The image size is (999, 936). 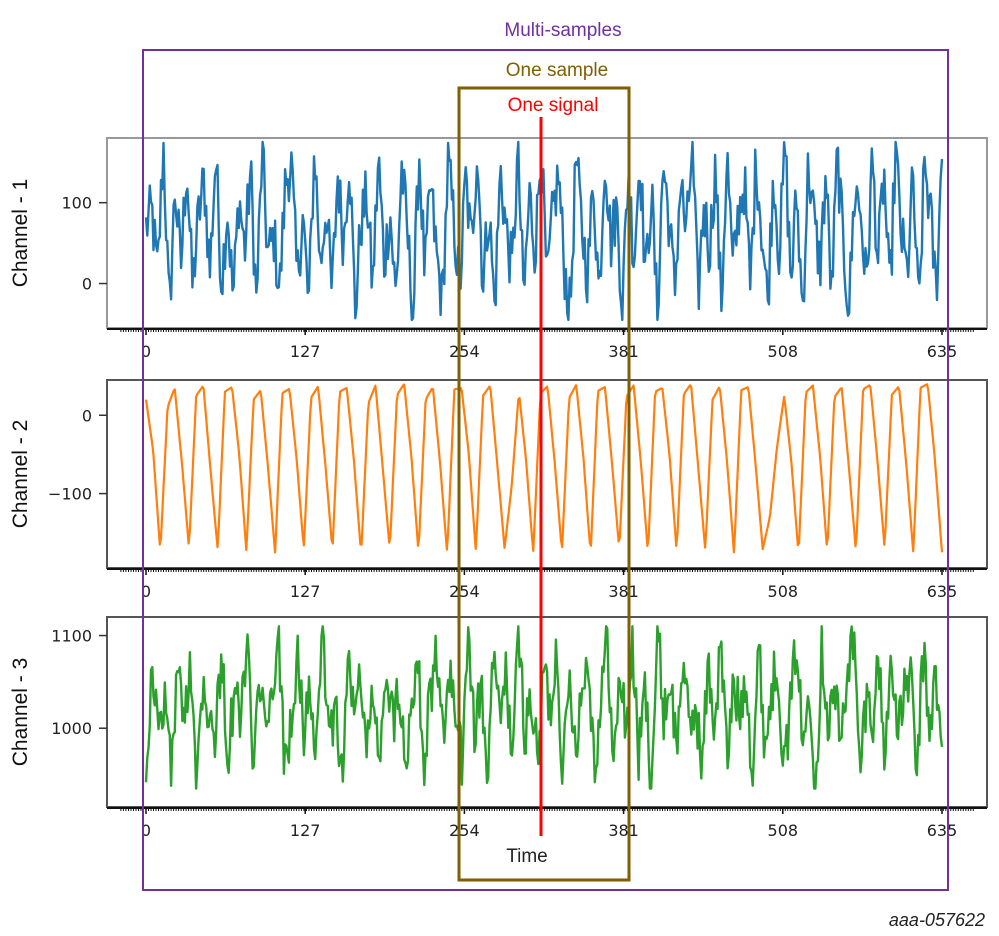 What do you see at coordinates (553, 105) in the screenshot?
I see `one-signal-label: One signal` at bounding box center [553, 105].